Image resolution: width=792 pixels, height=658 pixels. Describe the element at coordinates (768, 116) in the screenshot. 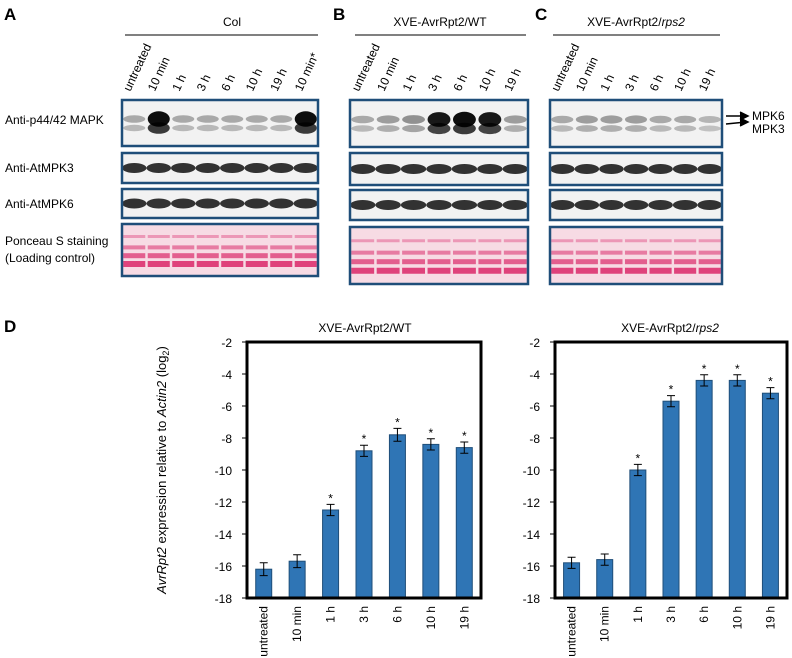

I see `band-label: MPK6` at that location.